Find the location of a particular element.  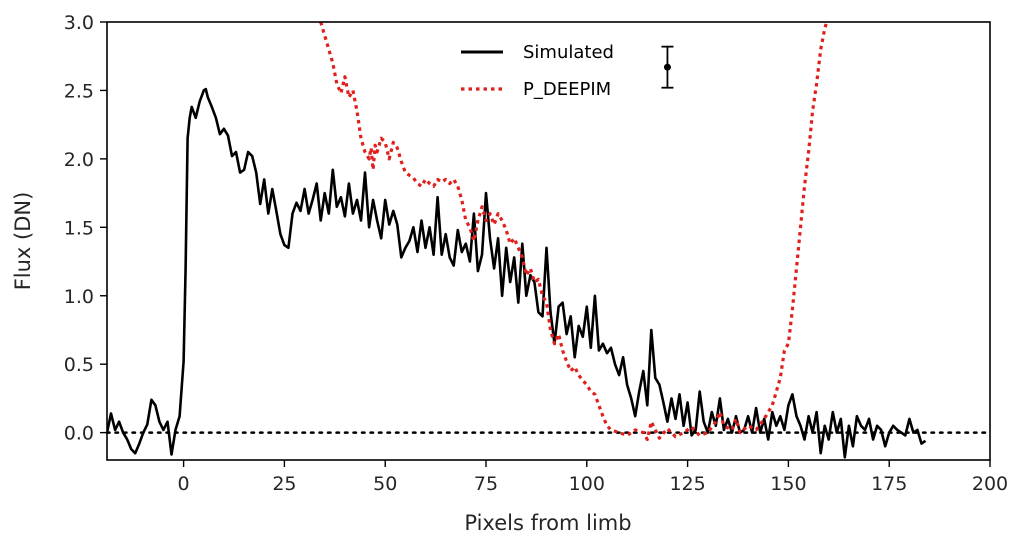

legend-label-p-deepim: P_DEEPIM is located at coordinates (567, 89).